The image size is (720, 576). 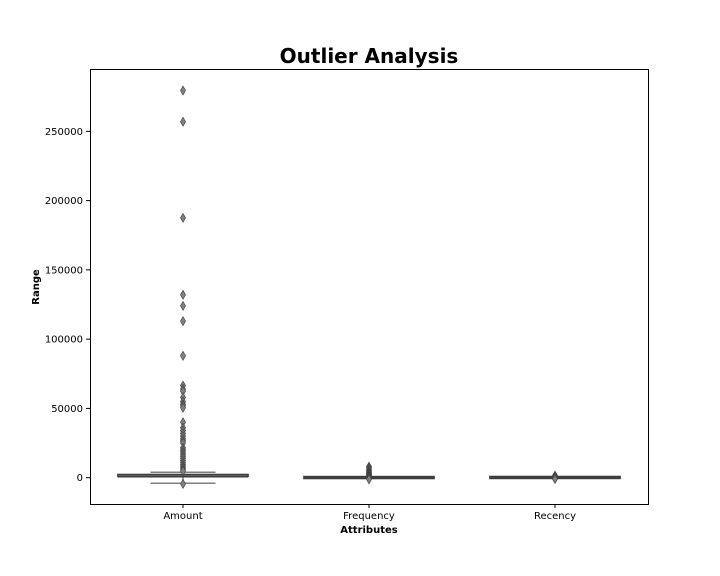 What do you see at coordinates (36, 287) in the screenshot?
I see `y-axis-title: Range` at bounding box center [36, 287].